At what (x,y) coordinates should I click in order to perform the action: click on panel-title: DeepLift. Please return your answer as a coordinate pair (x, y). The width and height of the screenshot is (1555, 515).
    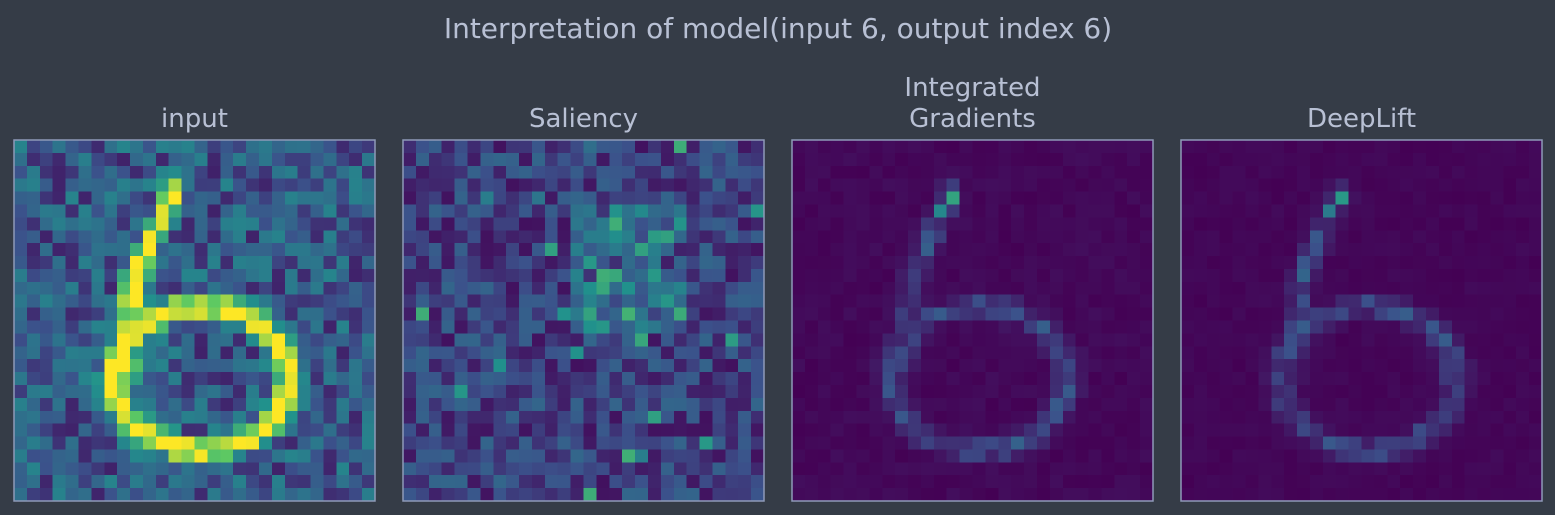
    Looking at the image, I should click on (1361, 119).